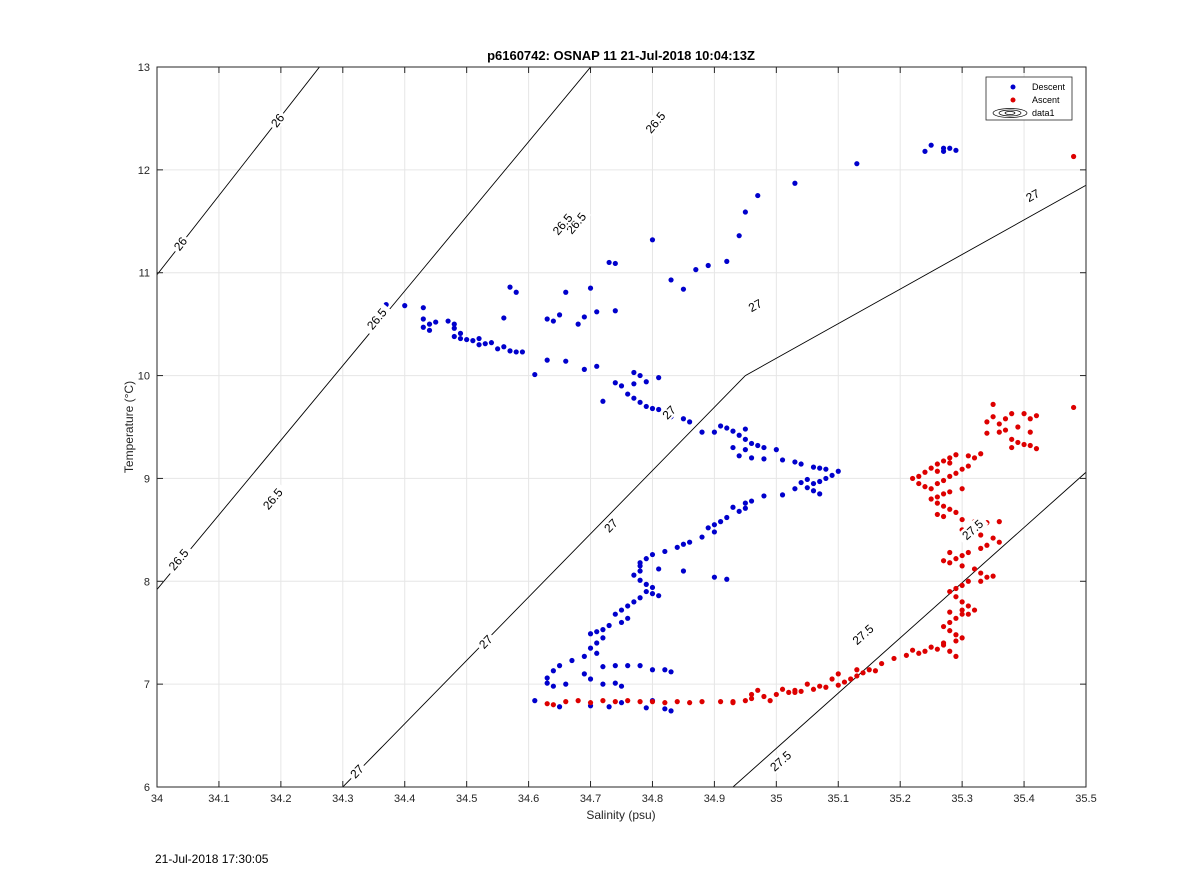 This screenshot has width=1200, height=885. What do you see at coordinates (899, 799) in the screenshot?
I see `x-tick-label: 35.2` at bounding box center [899, 799].